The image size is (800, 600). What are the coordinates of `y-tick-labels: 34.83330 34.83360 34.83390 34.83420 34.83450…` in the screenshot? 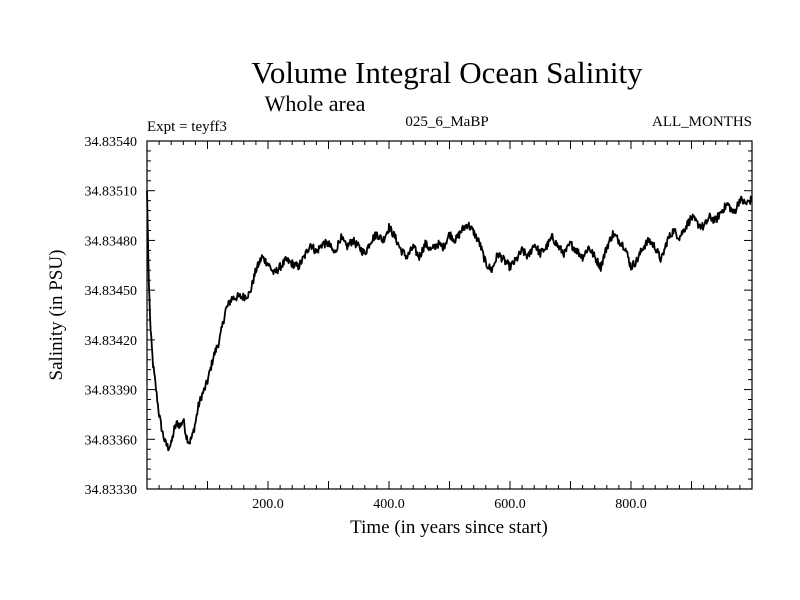 It's located at (111, 316).